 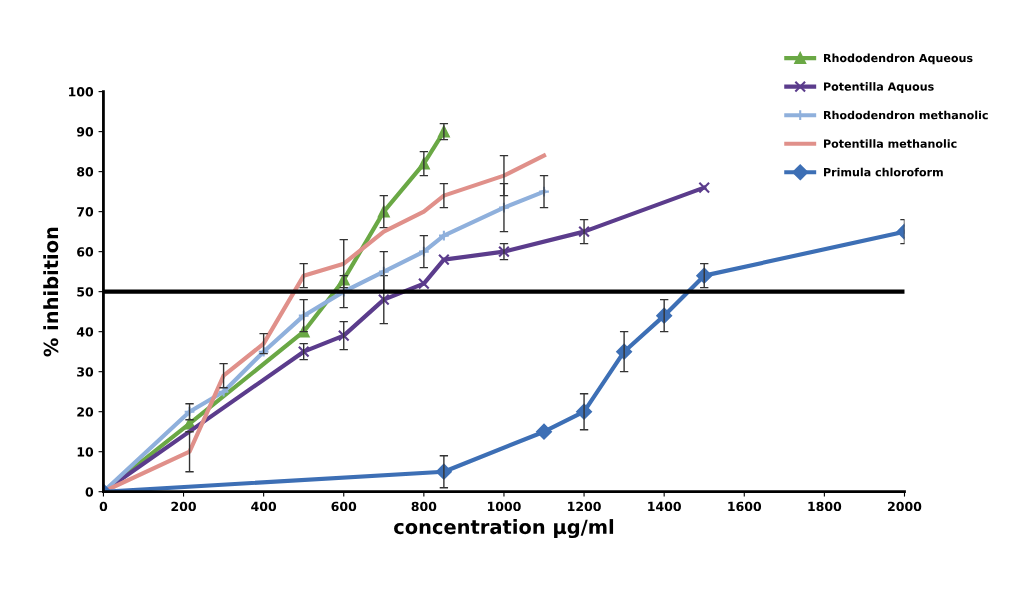 I want to click on y-tick-label: 60, so click(x=85, y=252).